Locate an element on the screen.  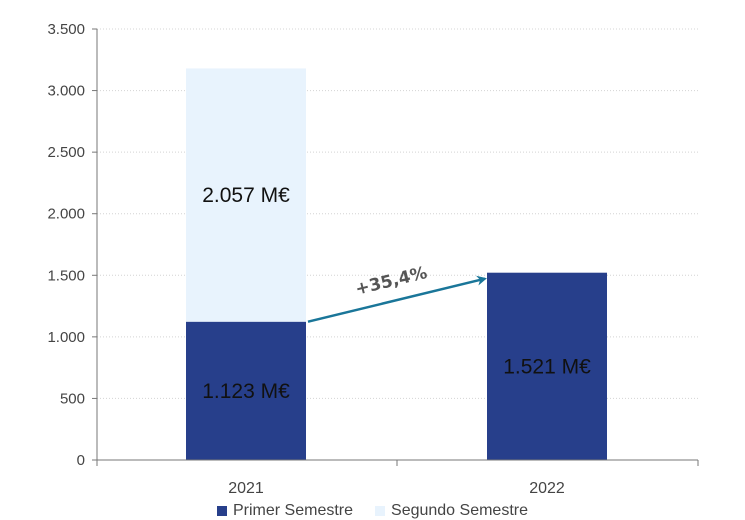
bar-primer-2022 is located at coordinates (547, 366).